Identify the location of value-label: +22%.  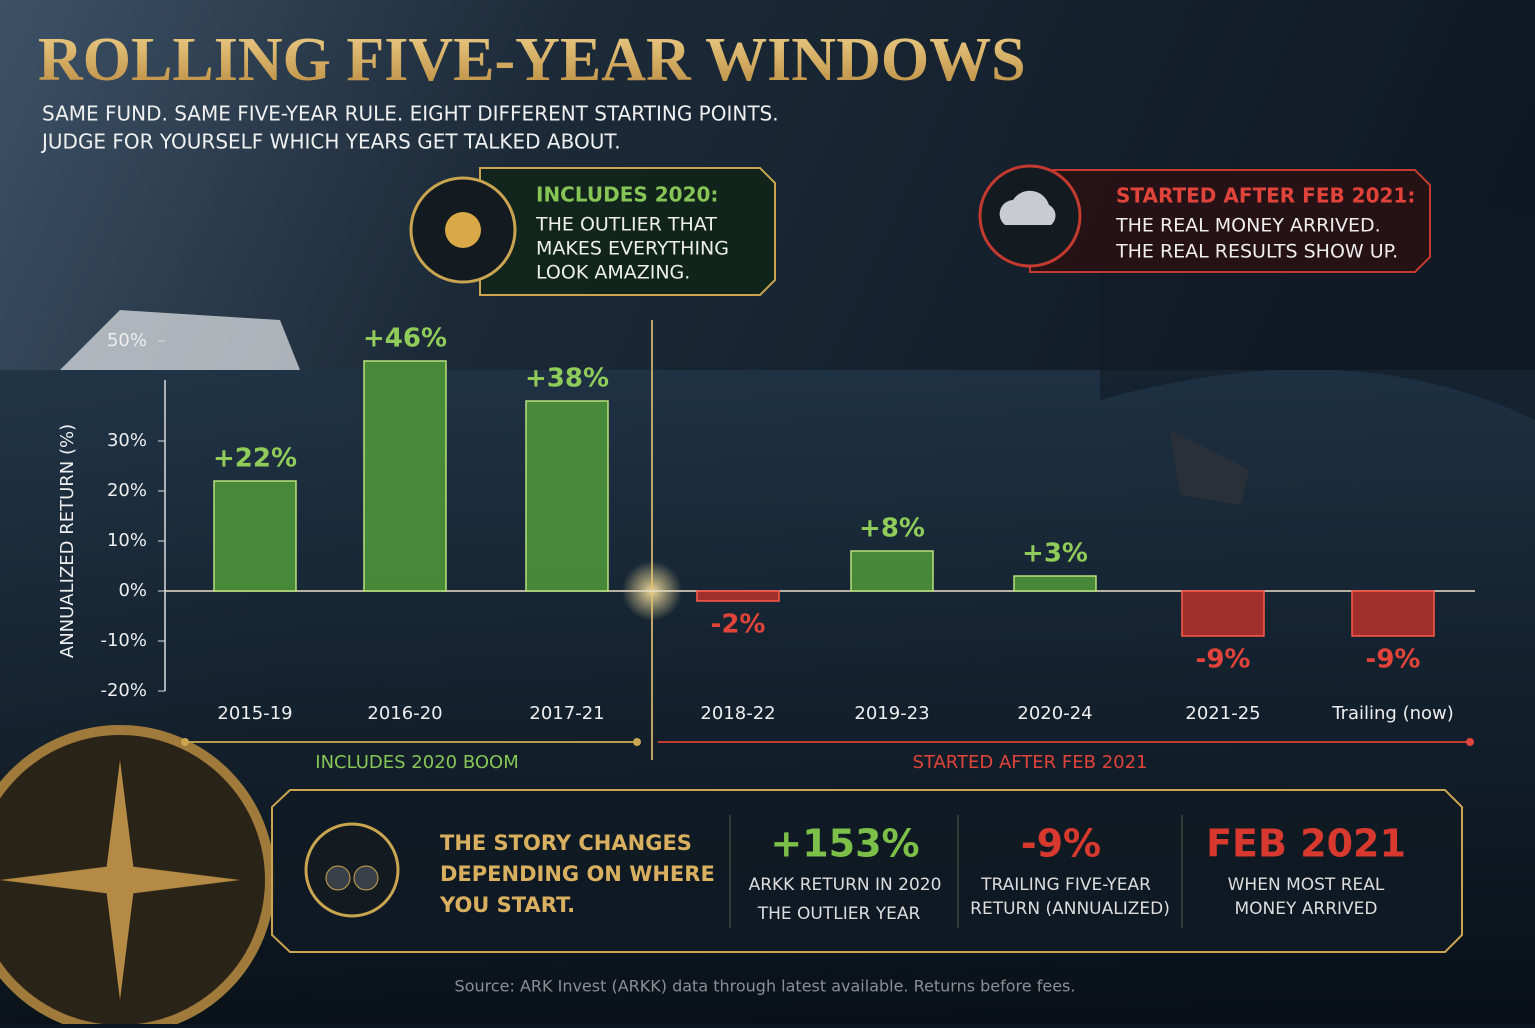
(255, 459).